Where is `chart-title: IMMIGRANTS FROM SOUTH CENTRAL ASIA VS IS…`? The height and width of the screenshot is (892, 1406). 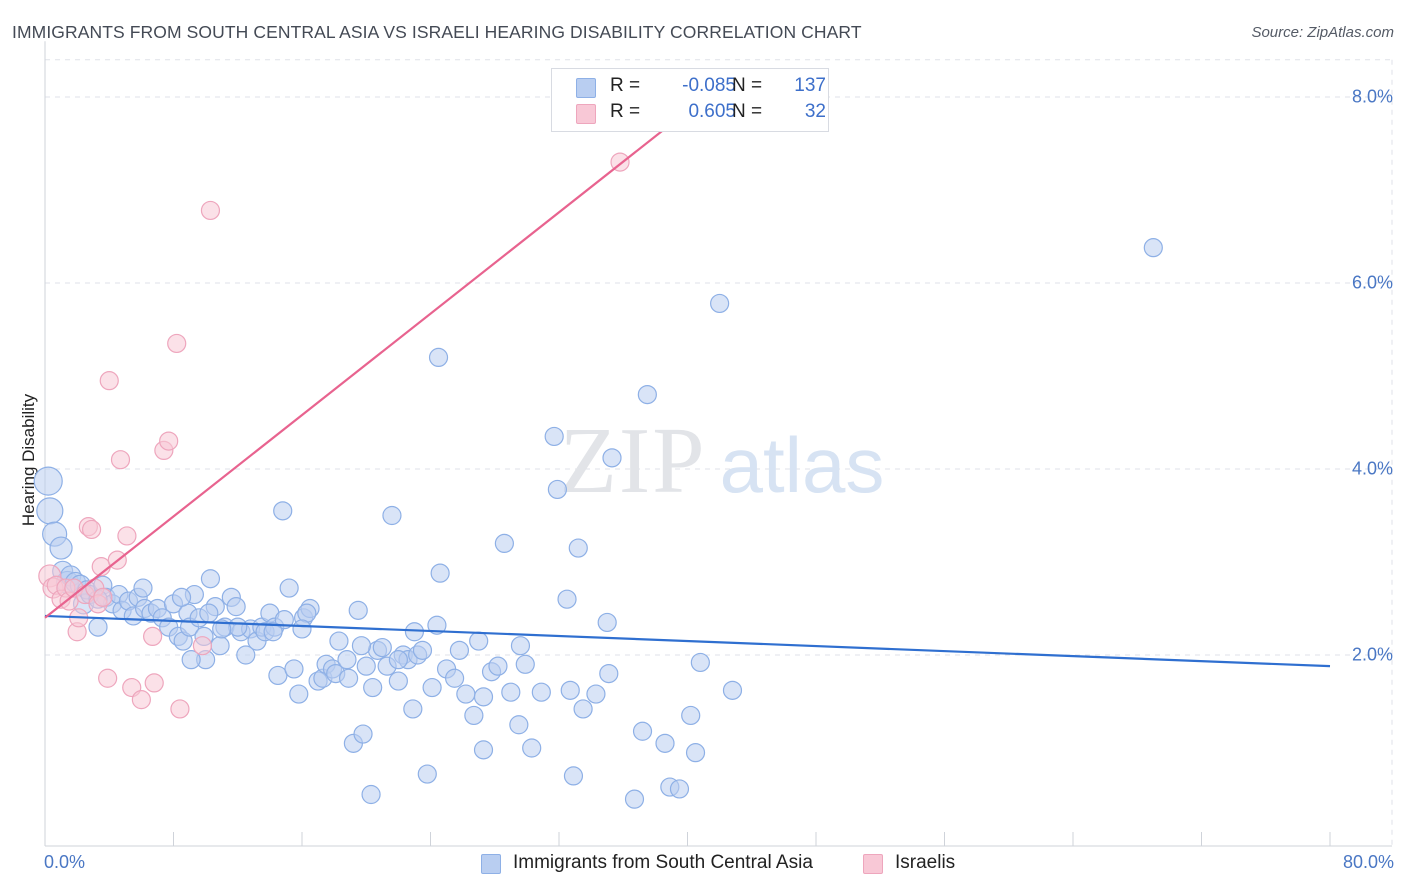
chart-title: IMMIGRANTS FROM SOUTH CENTRAL ASIA VS IS… is located at coordinates (437, 32).